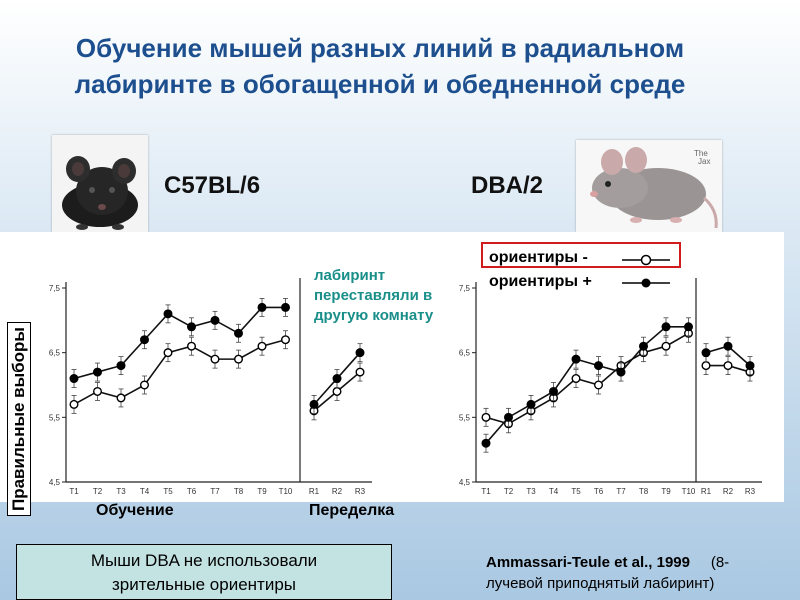 Image resolution: width=800 pixels, height=600 pixels. I want to click on y-tick-label-0-0: 4,5, so click(55, 482).